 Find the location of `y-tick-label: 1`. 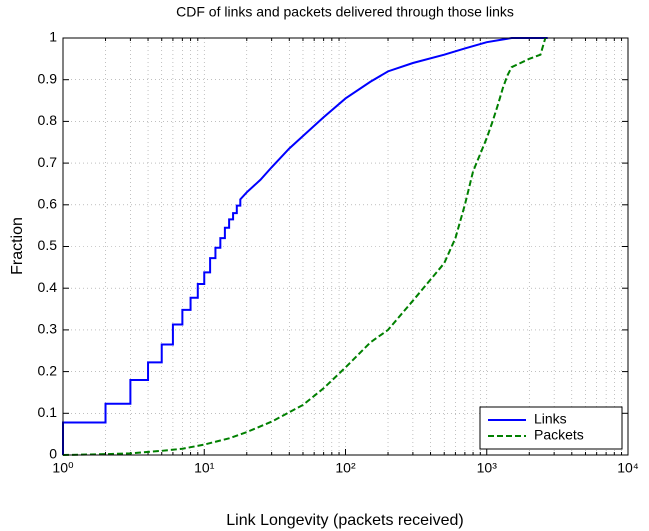

y-tick-label: 1 is located at coordinates (53, 37).